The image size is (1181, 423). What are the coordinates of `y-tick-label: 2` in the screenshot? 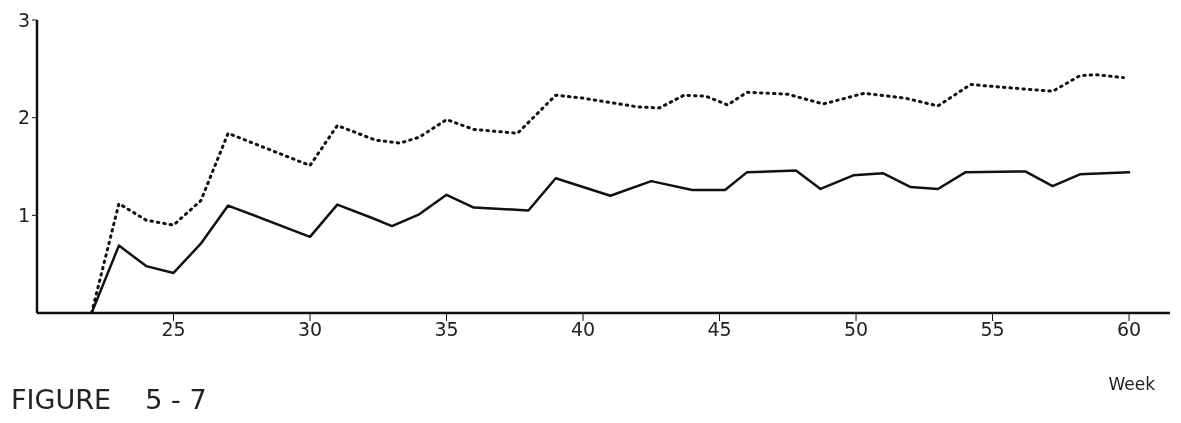 It's located at (23, 117).